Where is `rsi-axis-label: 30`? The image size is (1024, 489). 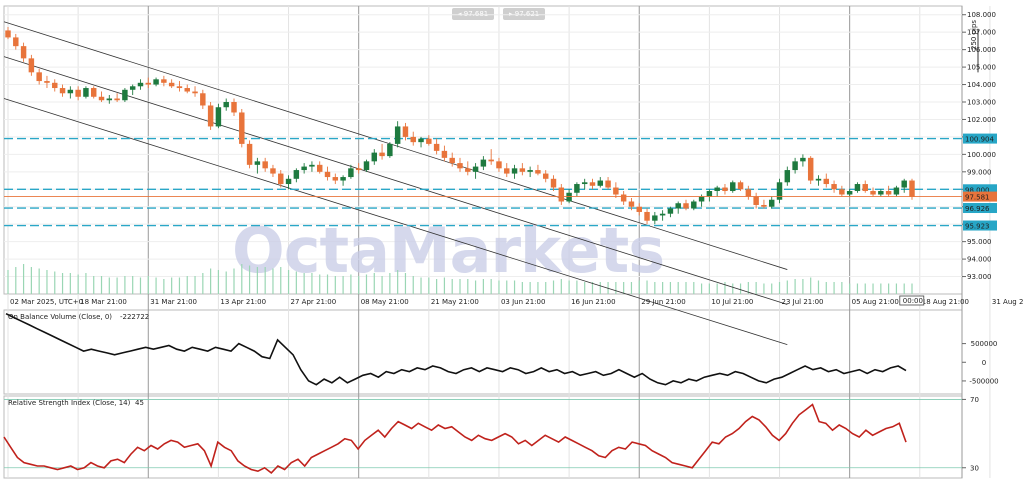
rsi-axis-label: 30 is located at coordinates (974, 468).